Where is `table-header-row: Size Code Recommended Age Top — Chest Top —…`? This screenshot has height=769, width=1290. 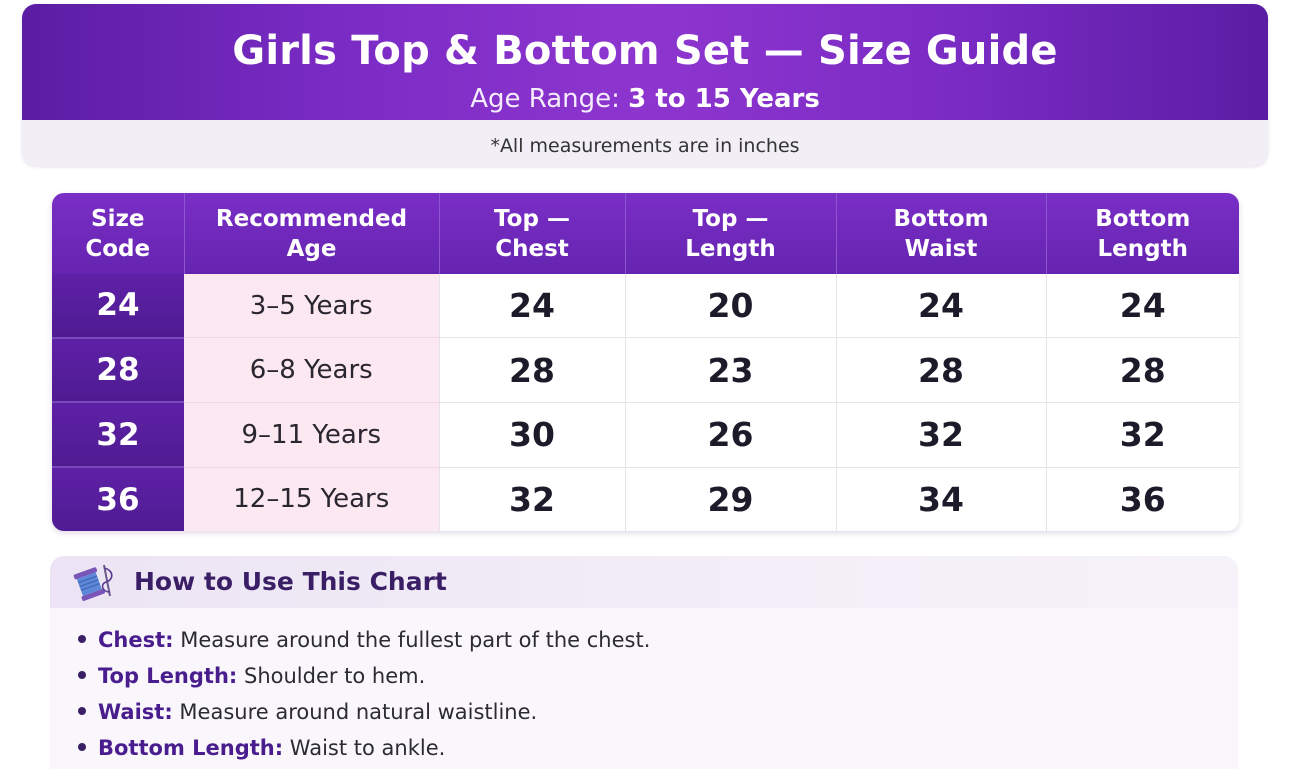
table-header-row: Size Code Recommended Age Top — Chest Top —… is located at coordinates (645, 233).